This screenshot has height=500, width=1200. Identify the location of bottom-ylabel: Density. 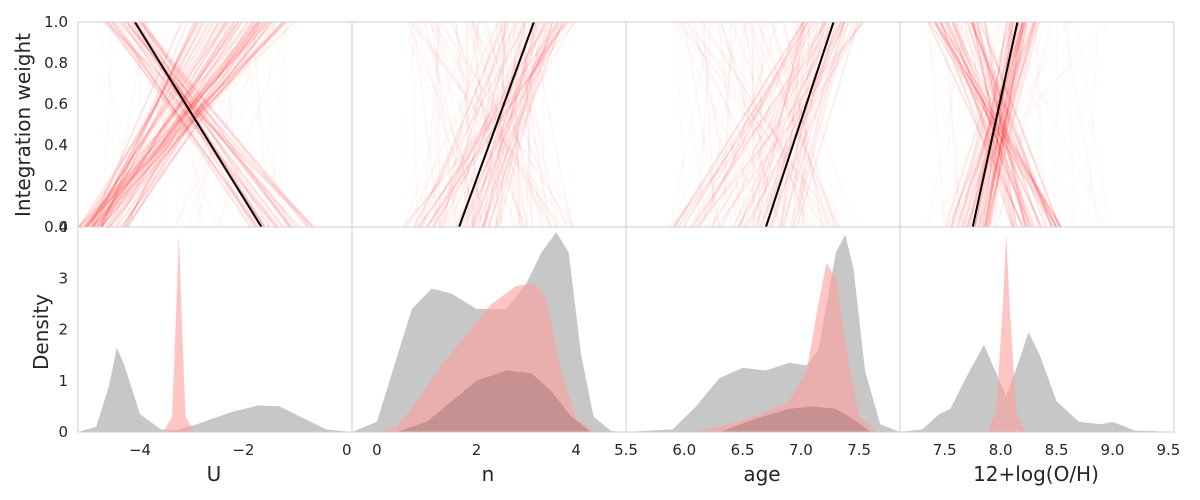
(41, 332).